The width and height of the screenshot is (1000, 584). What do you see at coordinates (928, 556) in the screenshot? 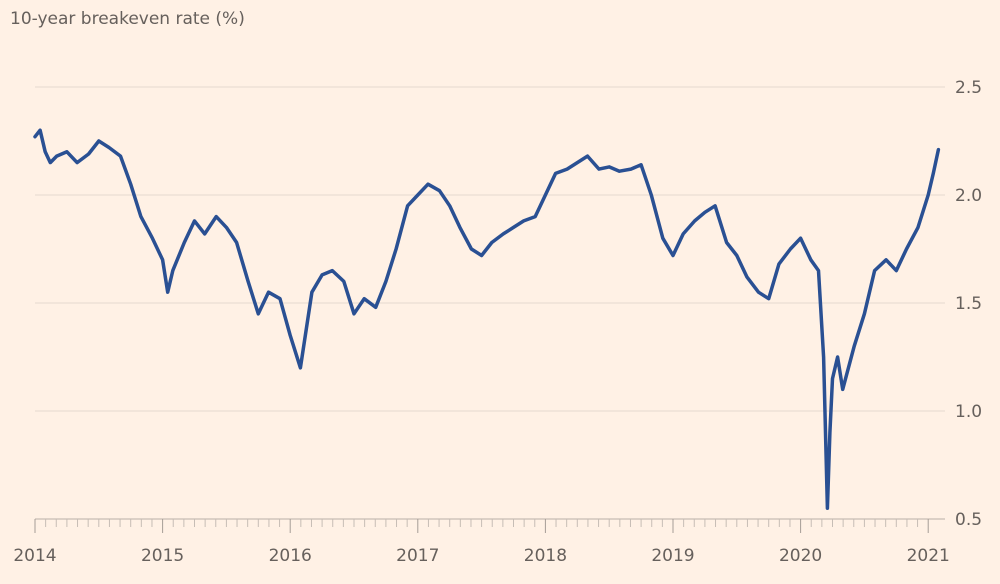
I see `x-tick-label: 2021` at bounding box center [928, 556].